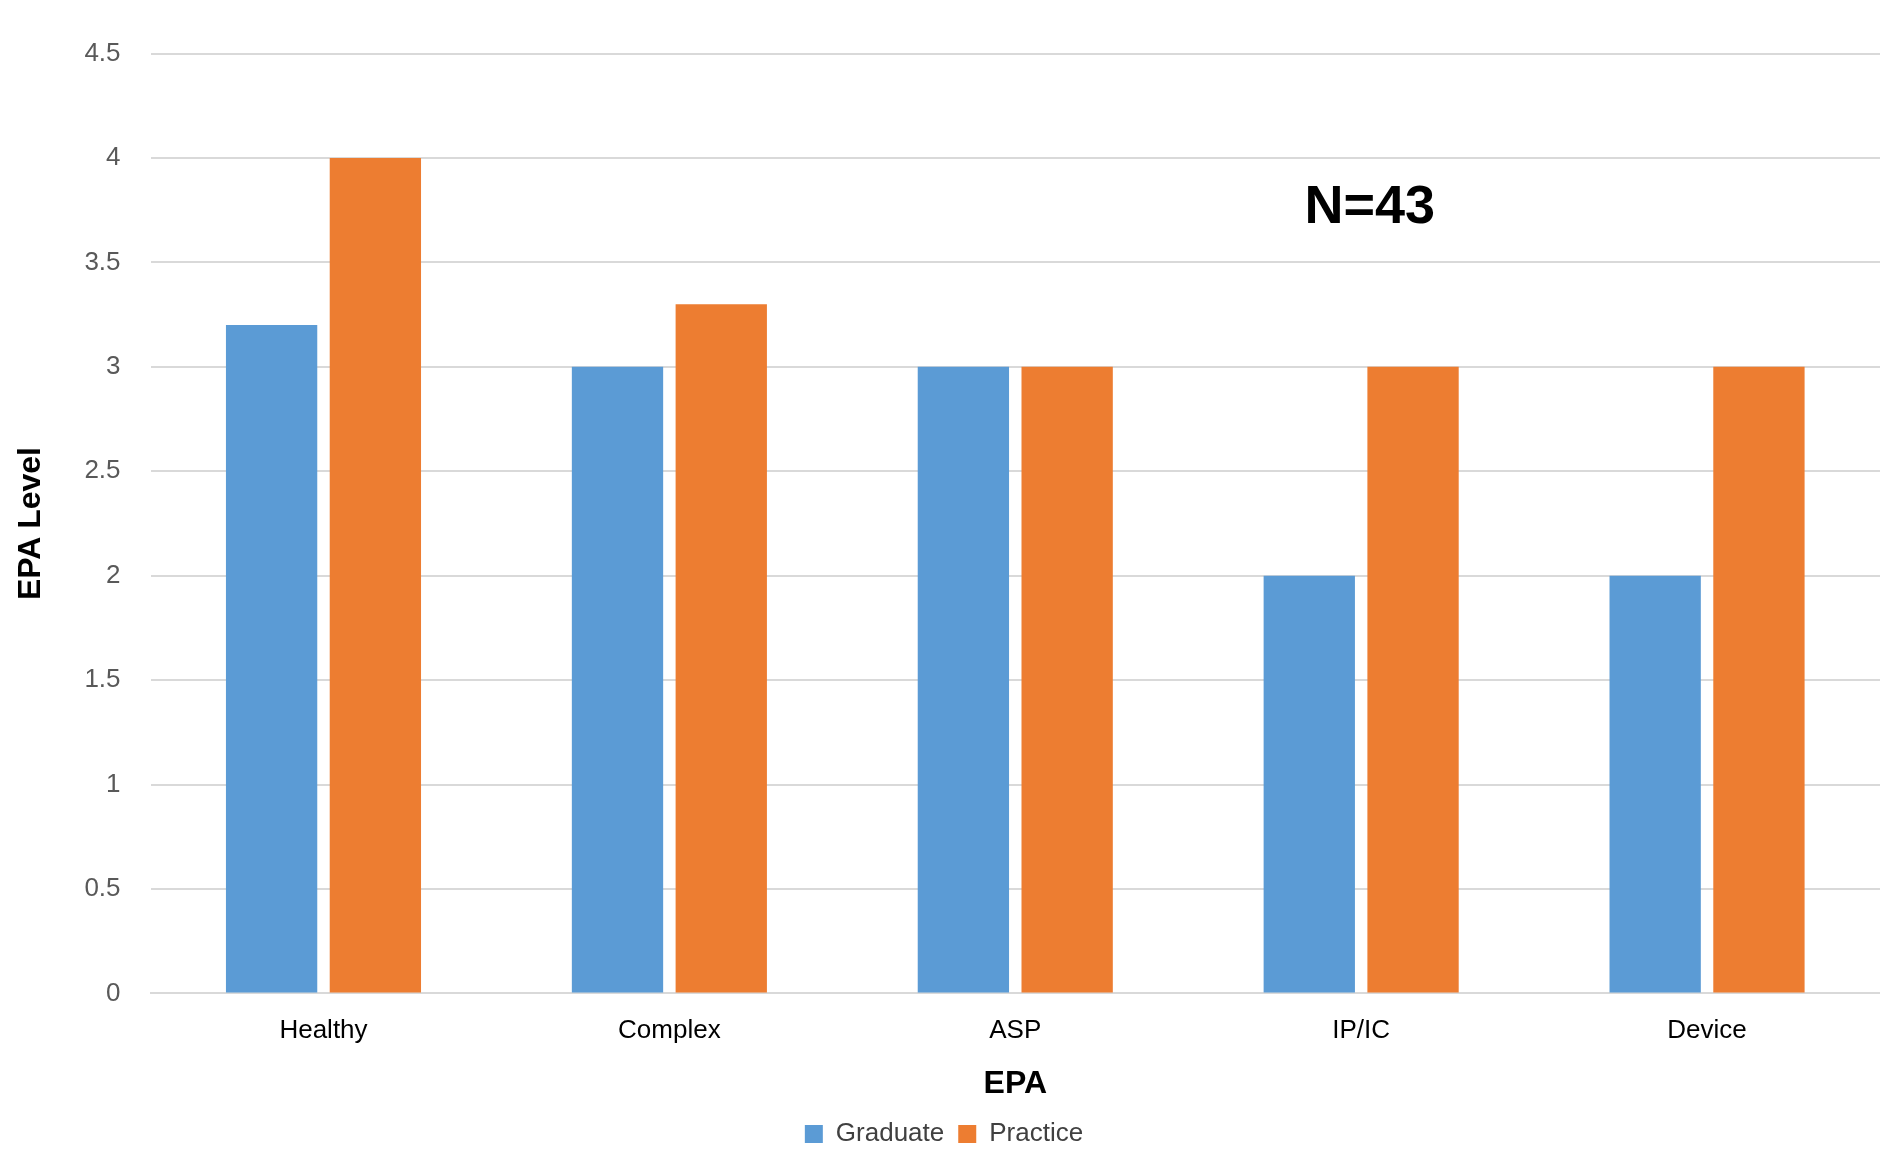 The width and height of the screenshot is (1888, 1165). What do you see at coordinates (669, 1029) in the screenshot?
I see `x-tick-label: Complex` at bounding box center [669, 1029].